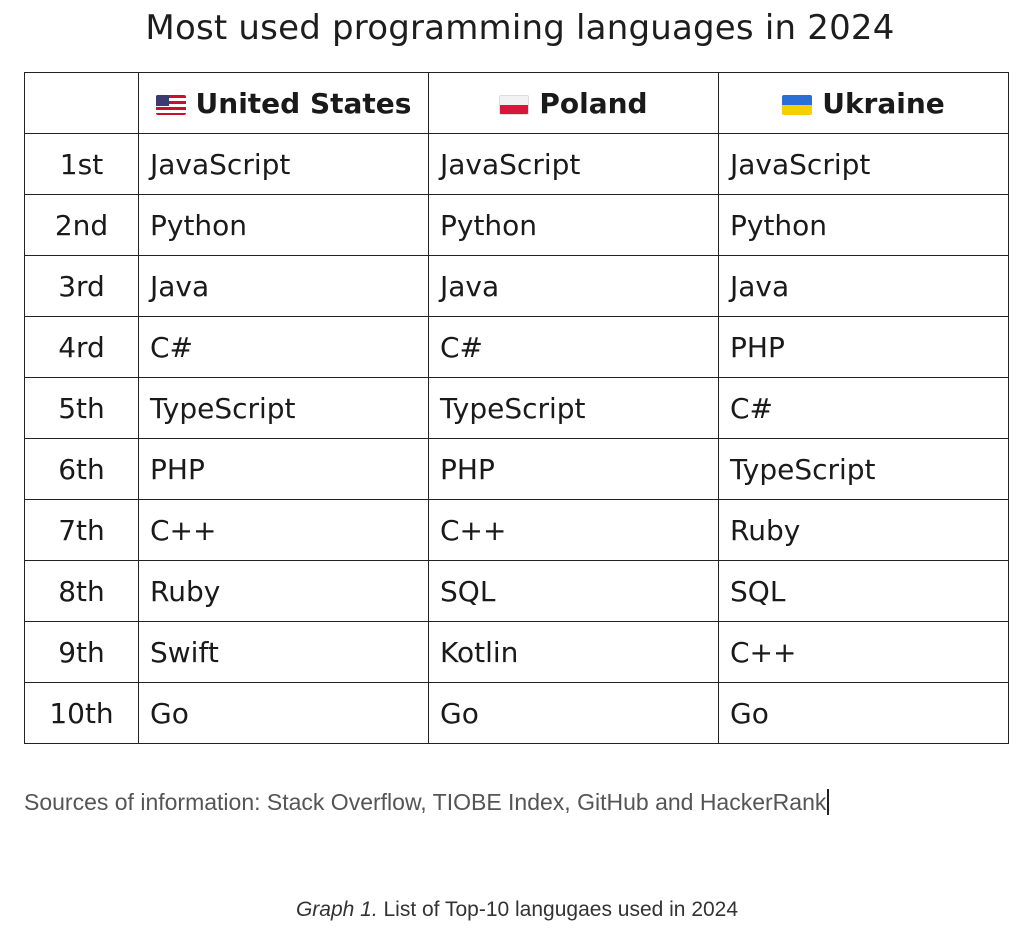 Image resolution: width=1024 pixels, height=948 pixels. What do you see at coordinates (81, 225) in the screenshot?
I see `rank-cell: 2nd` at bounding box center [81, 225].